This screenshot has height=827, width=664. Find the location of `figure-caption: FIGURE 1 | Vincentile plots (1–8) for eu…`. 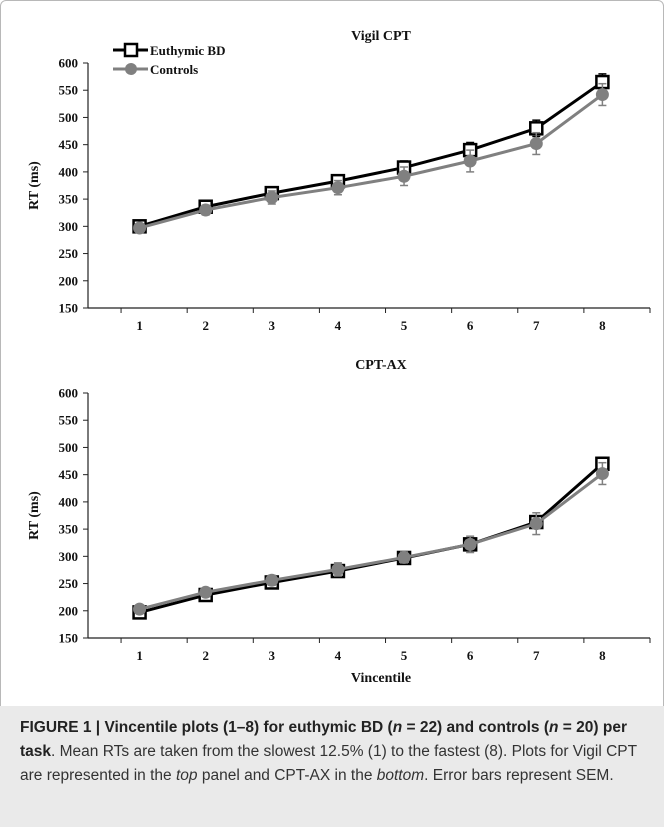

figure-caption: FIGURE 1 | Vincentile plots (1–8) for eu… is located at coordinates (335, 752).